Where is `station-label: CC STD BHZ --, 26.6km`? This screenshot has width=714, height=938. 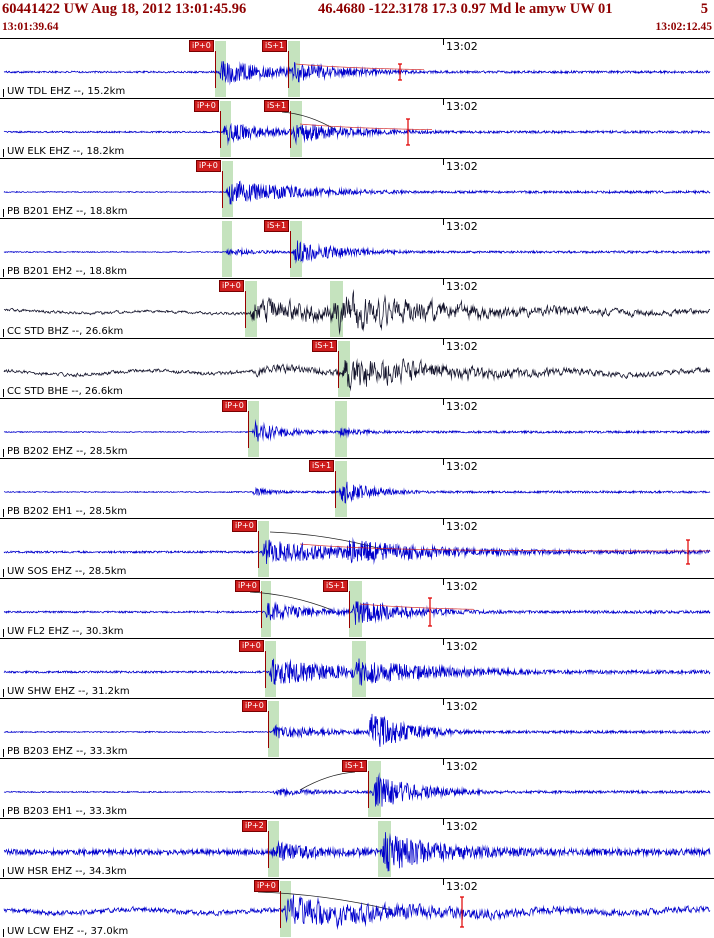 station-label: CC STD BHZ --, 26.6km is located at coordinates (63, 331).